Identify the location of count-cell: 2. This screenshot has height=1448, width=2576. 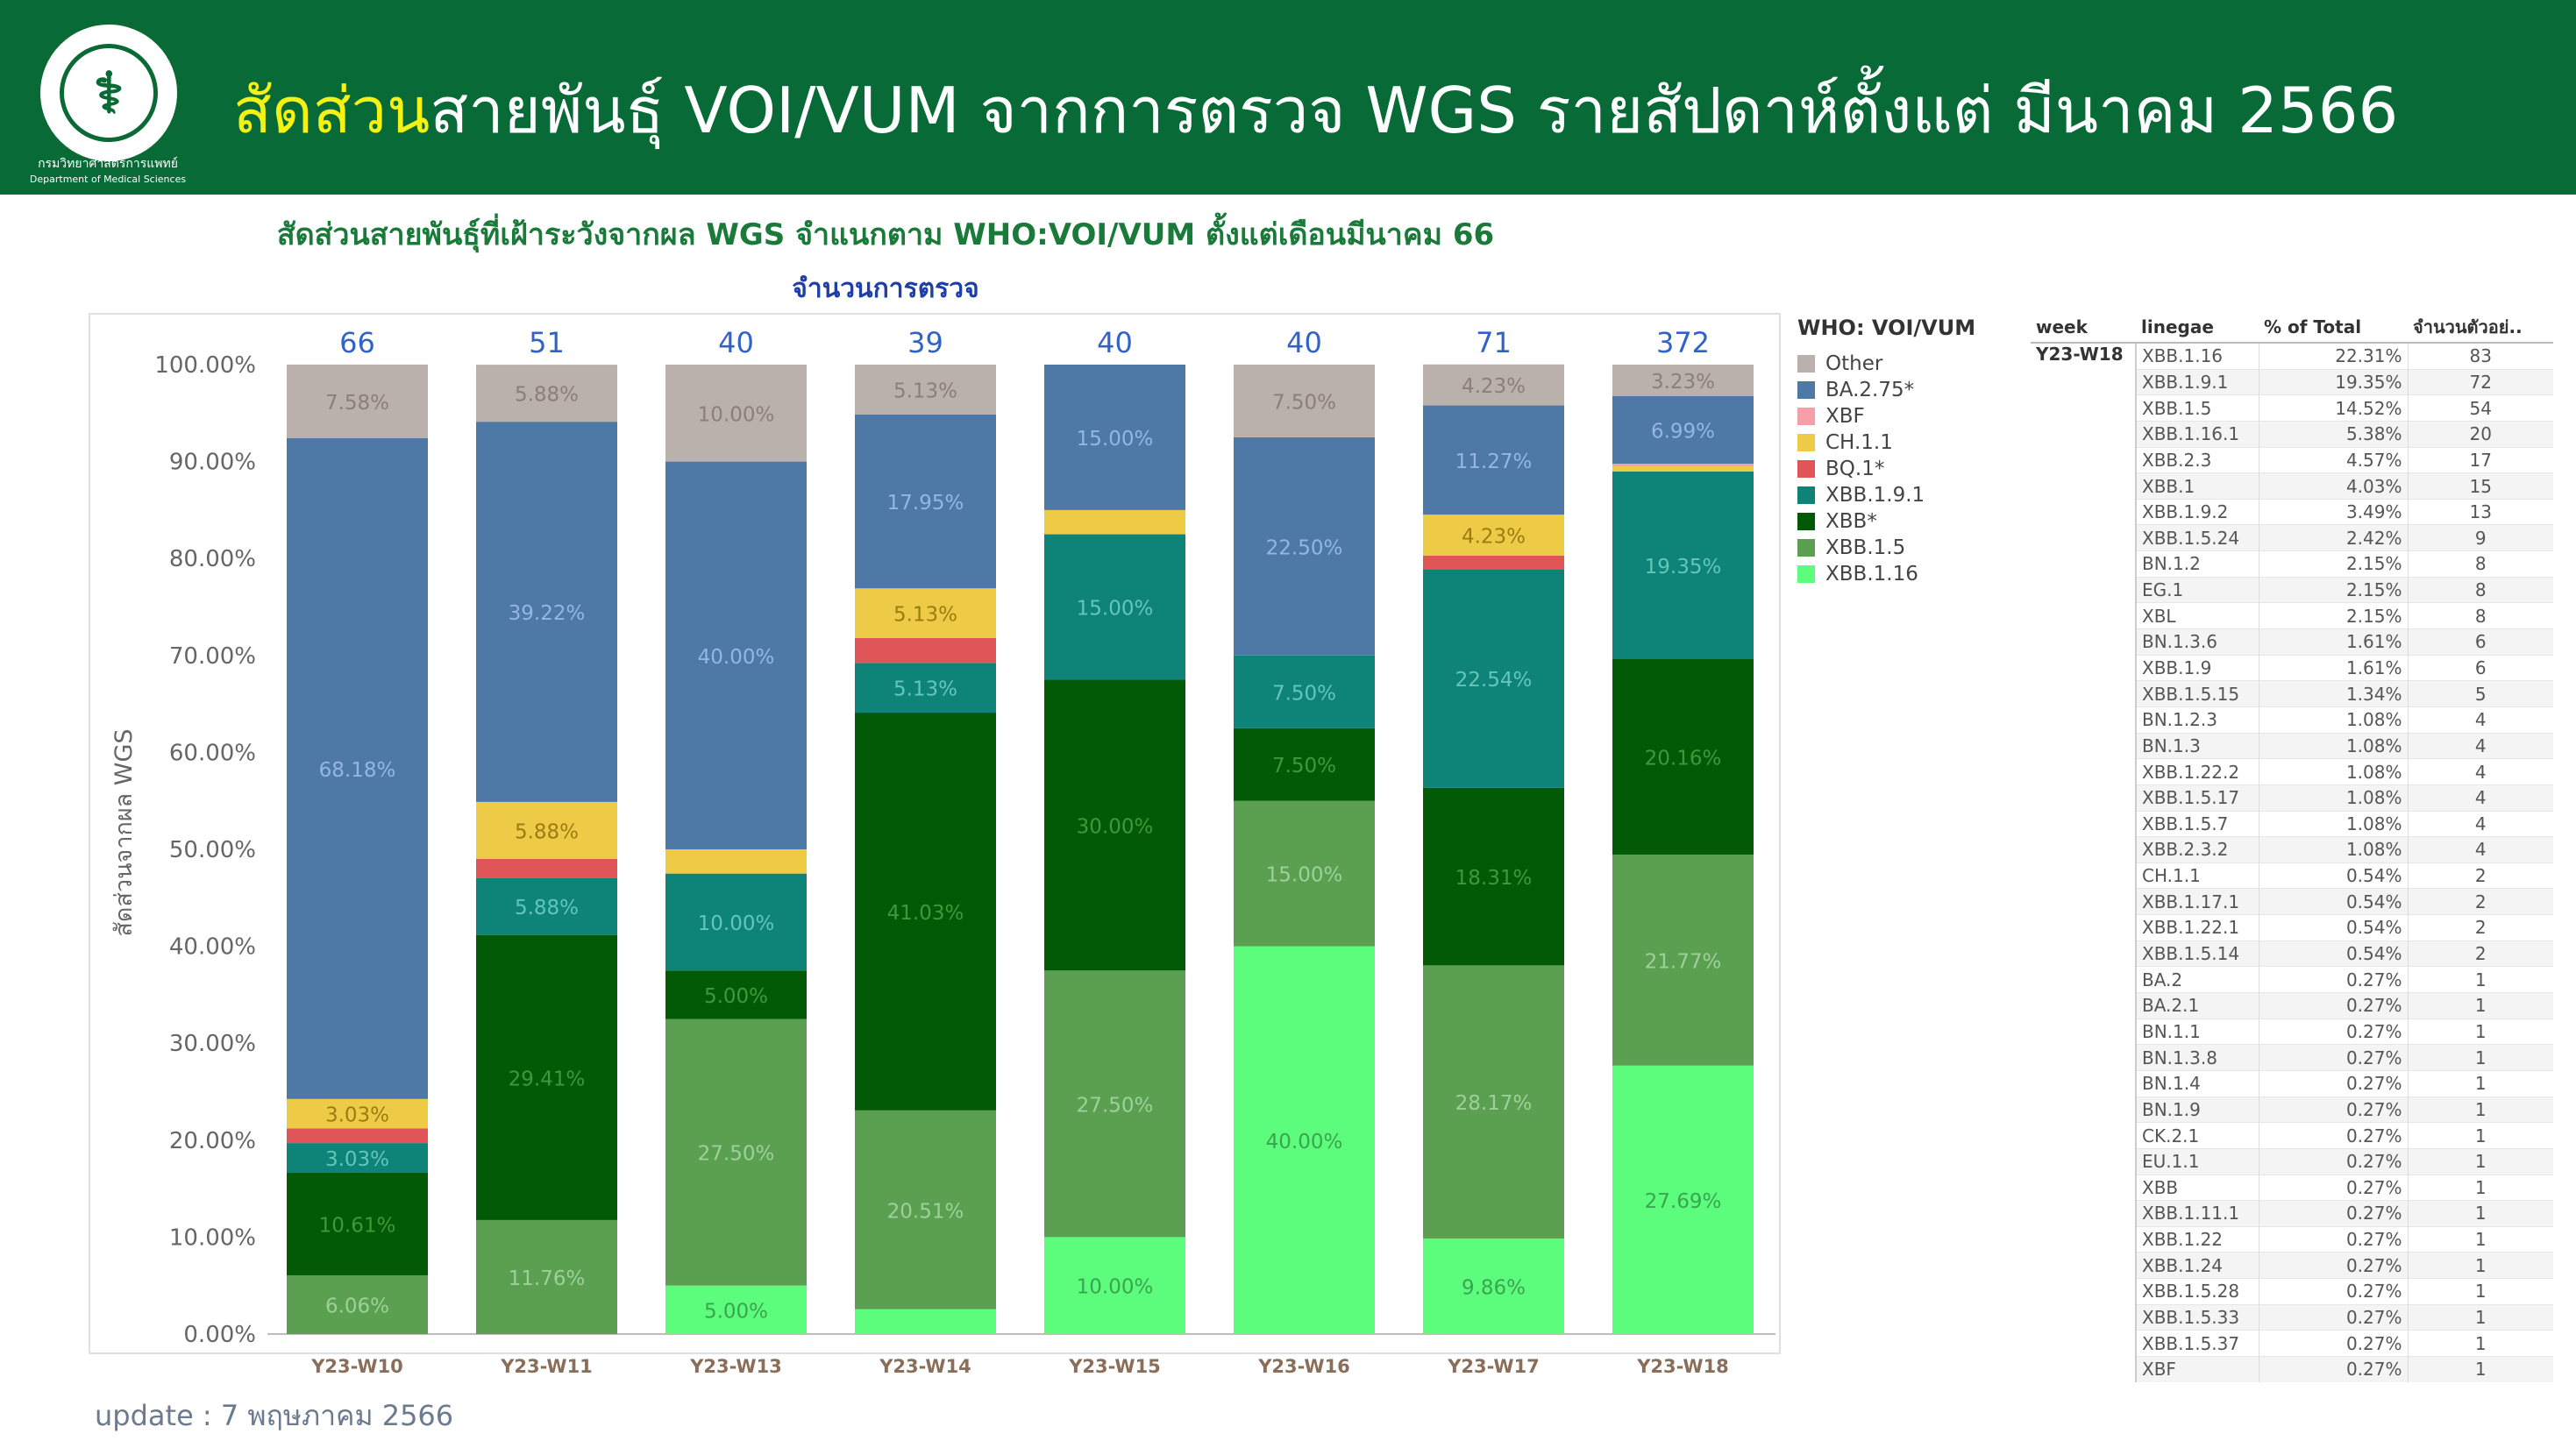
(2480, 954).